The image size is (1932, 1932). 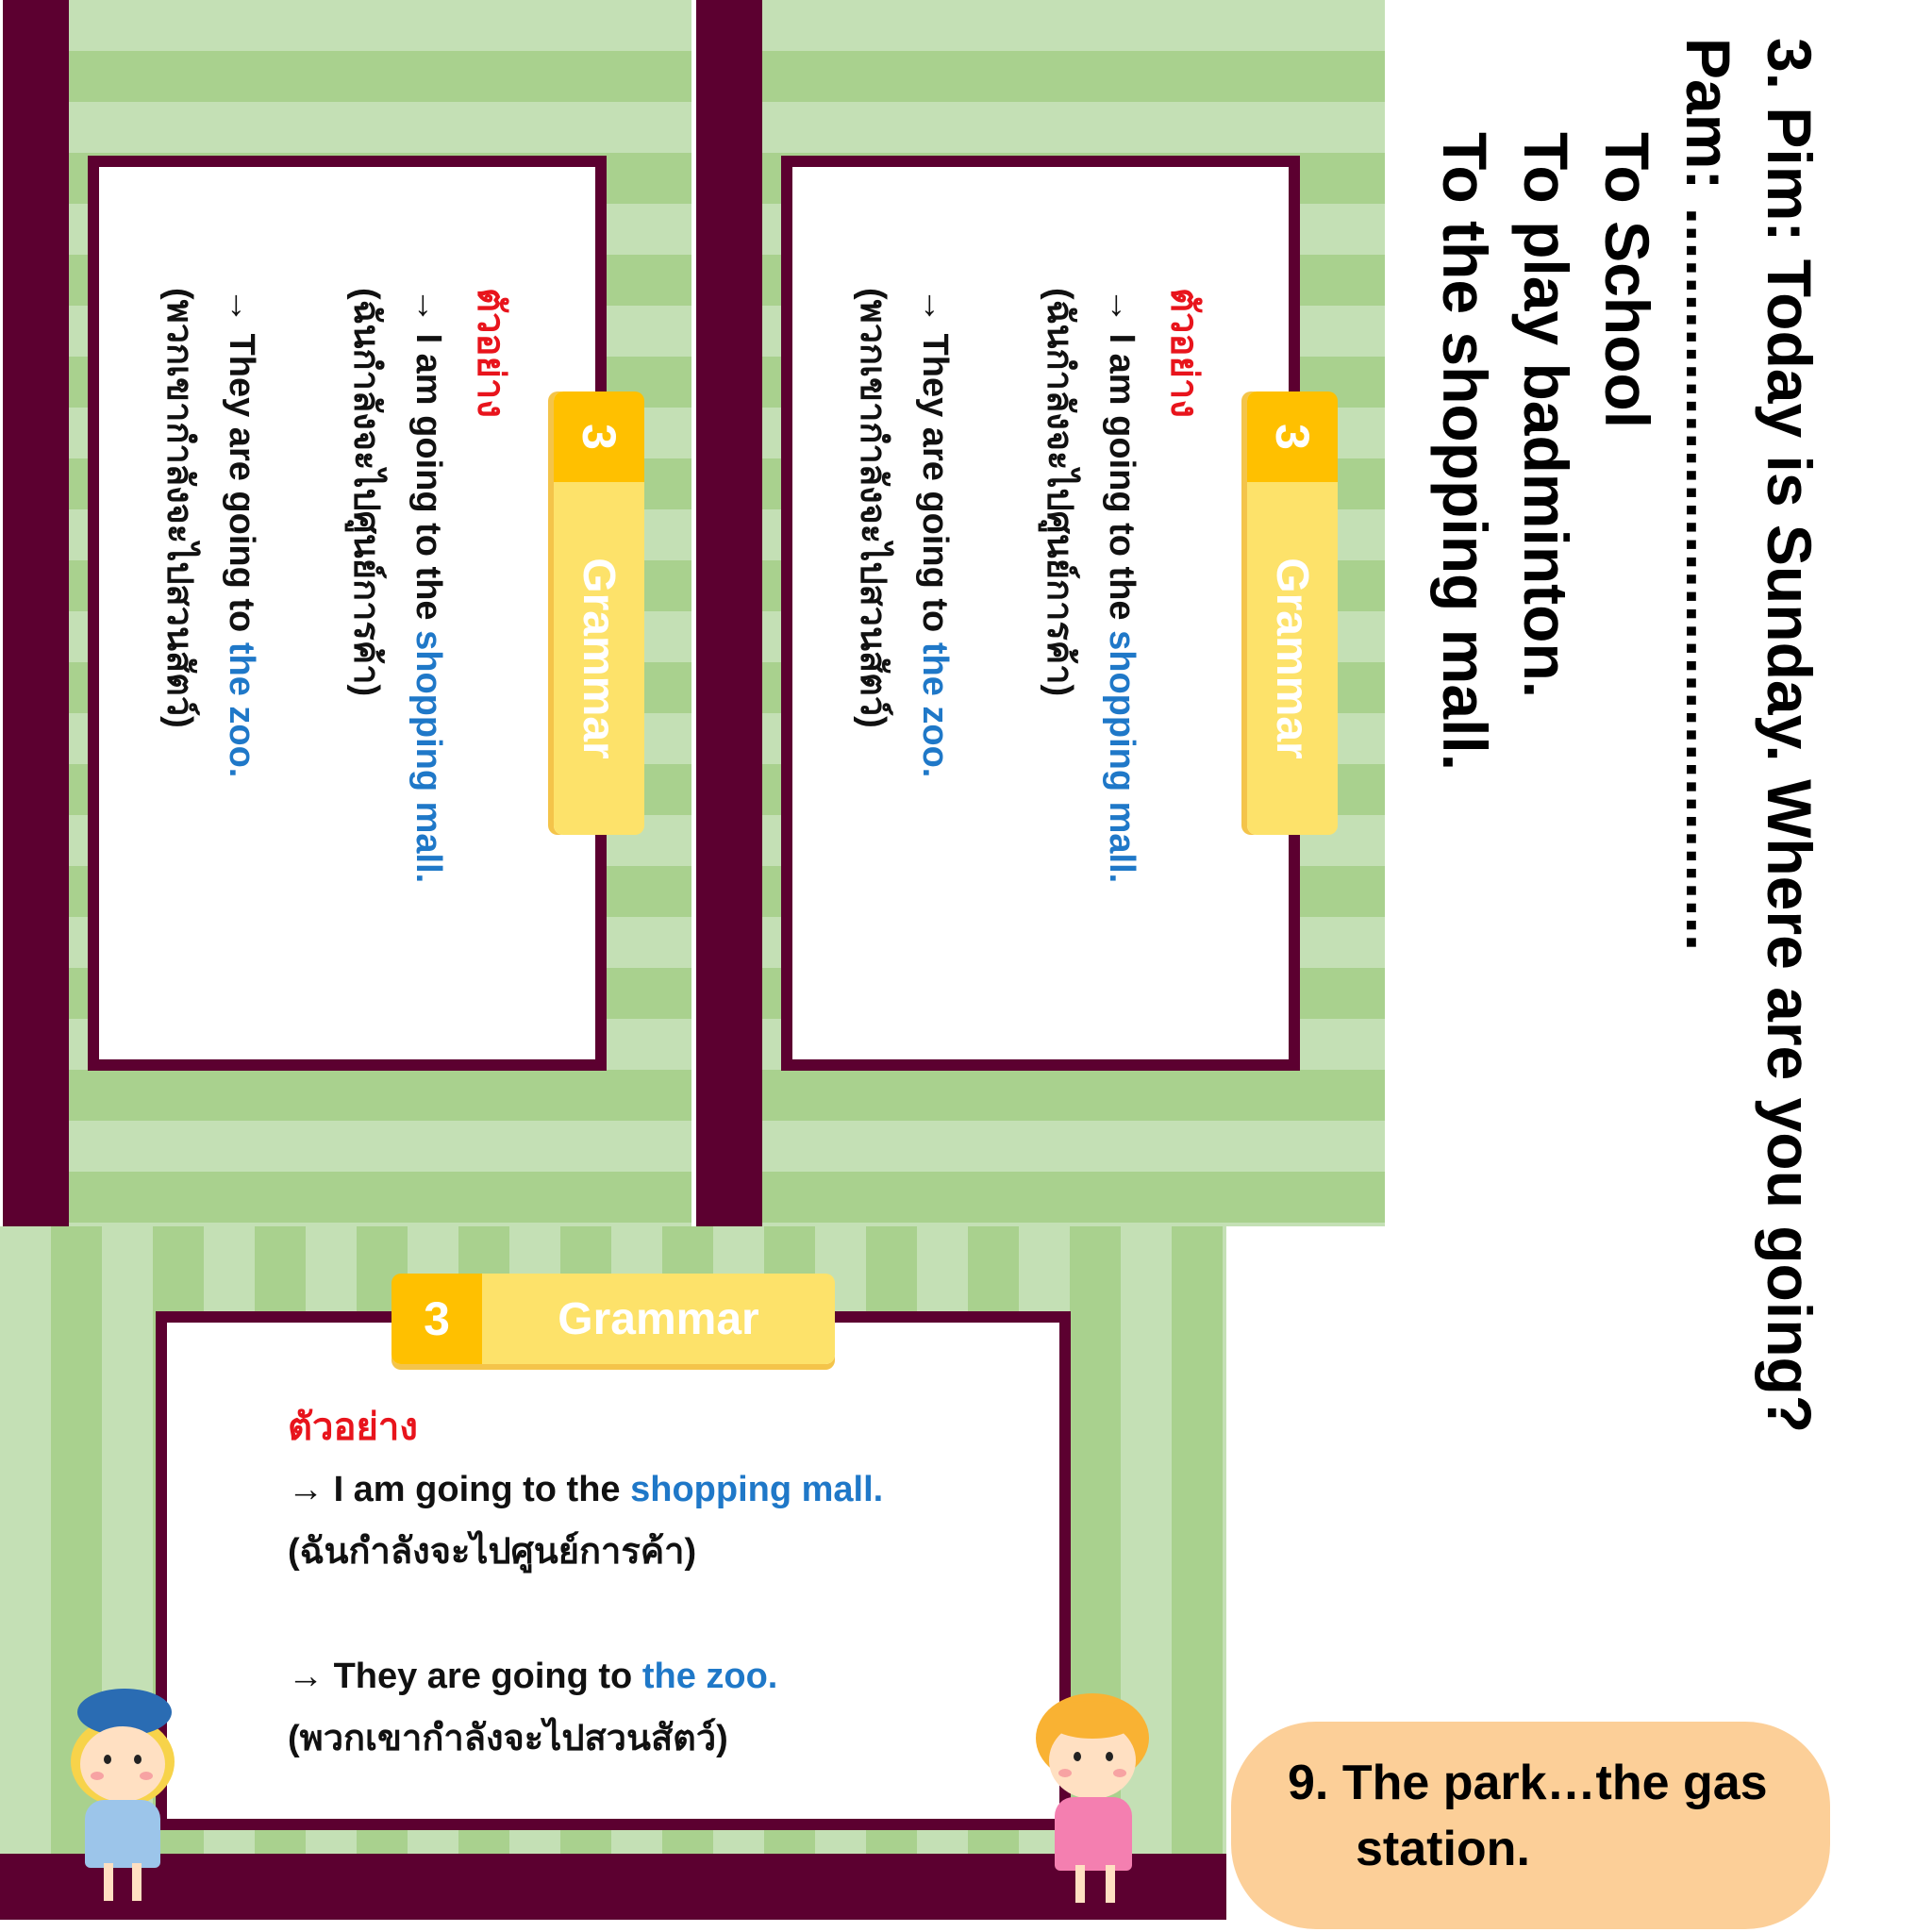 What do you see at coordinates (1528, 1816) in the screenshot?
I see `answer-text: 9. The park…the gas station.` at bounding box center [1528, 1816].